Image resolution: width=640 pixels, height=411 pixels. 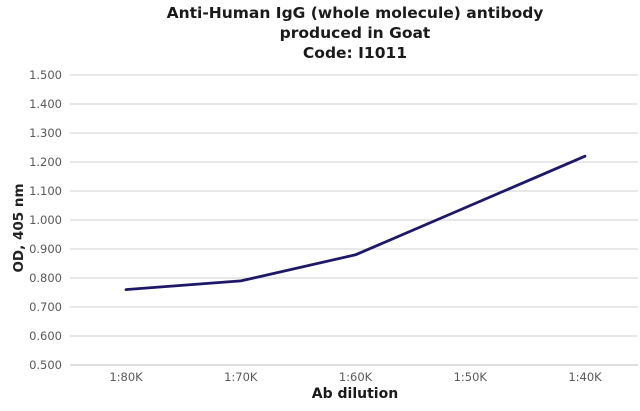 I want to click on chart-title-line-3: Code: I1011, so click(x=355, y=53).